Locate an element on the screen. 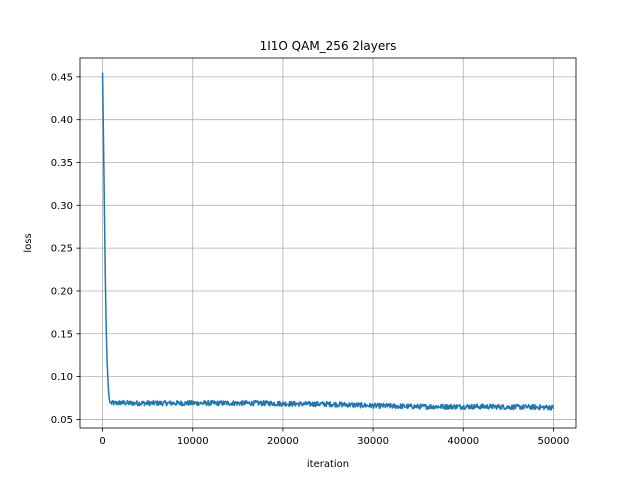 This screenshot has width=640, height=480. x-tick-label: 20000 is located at coordinates (283, 441).